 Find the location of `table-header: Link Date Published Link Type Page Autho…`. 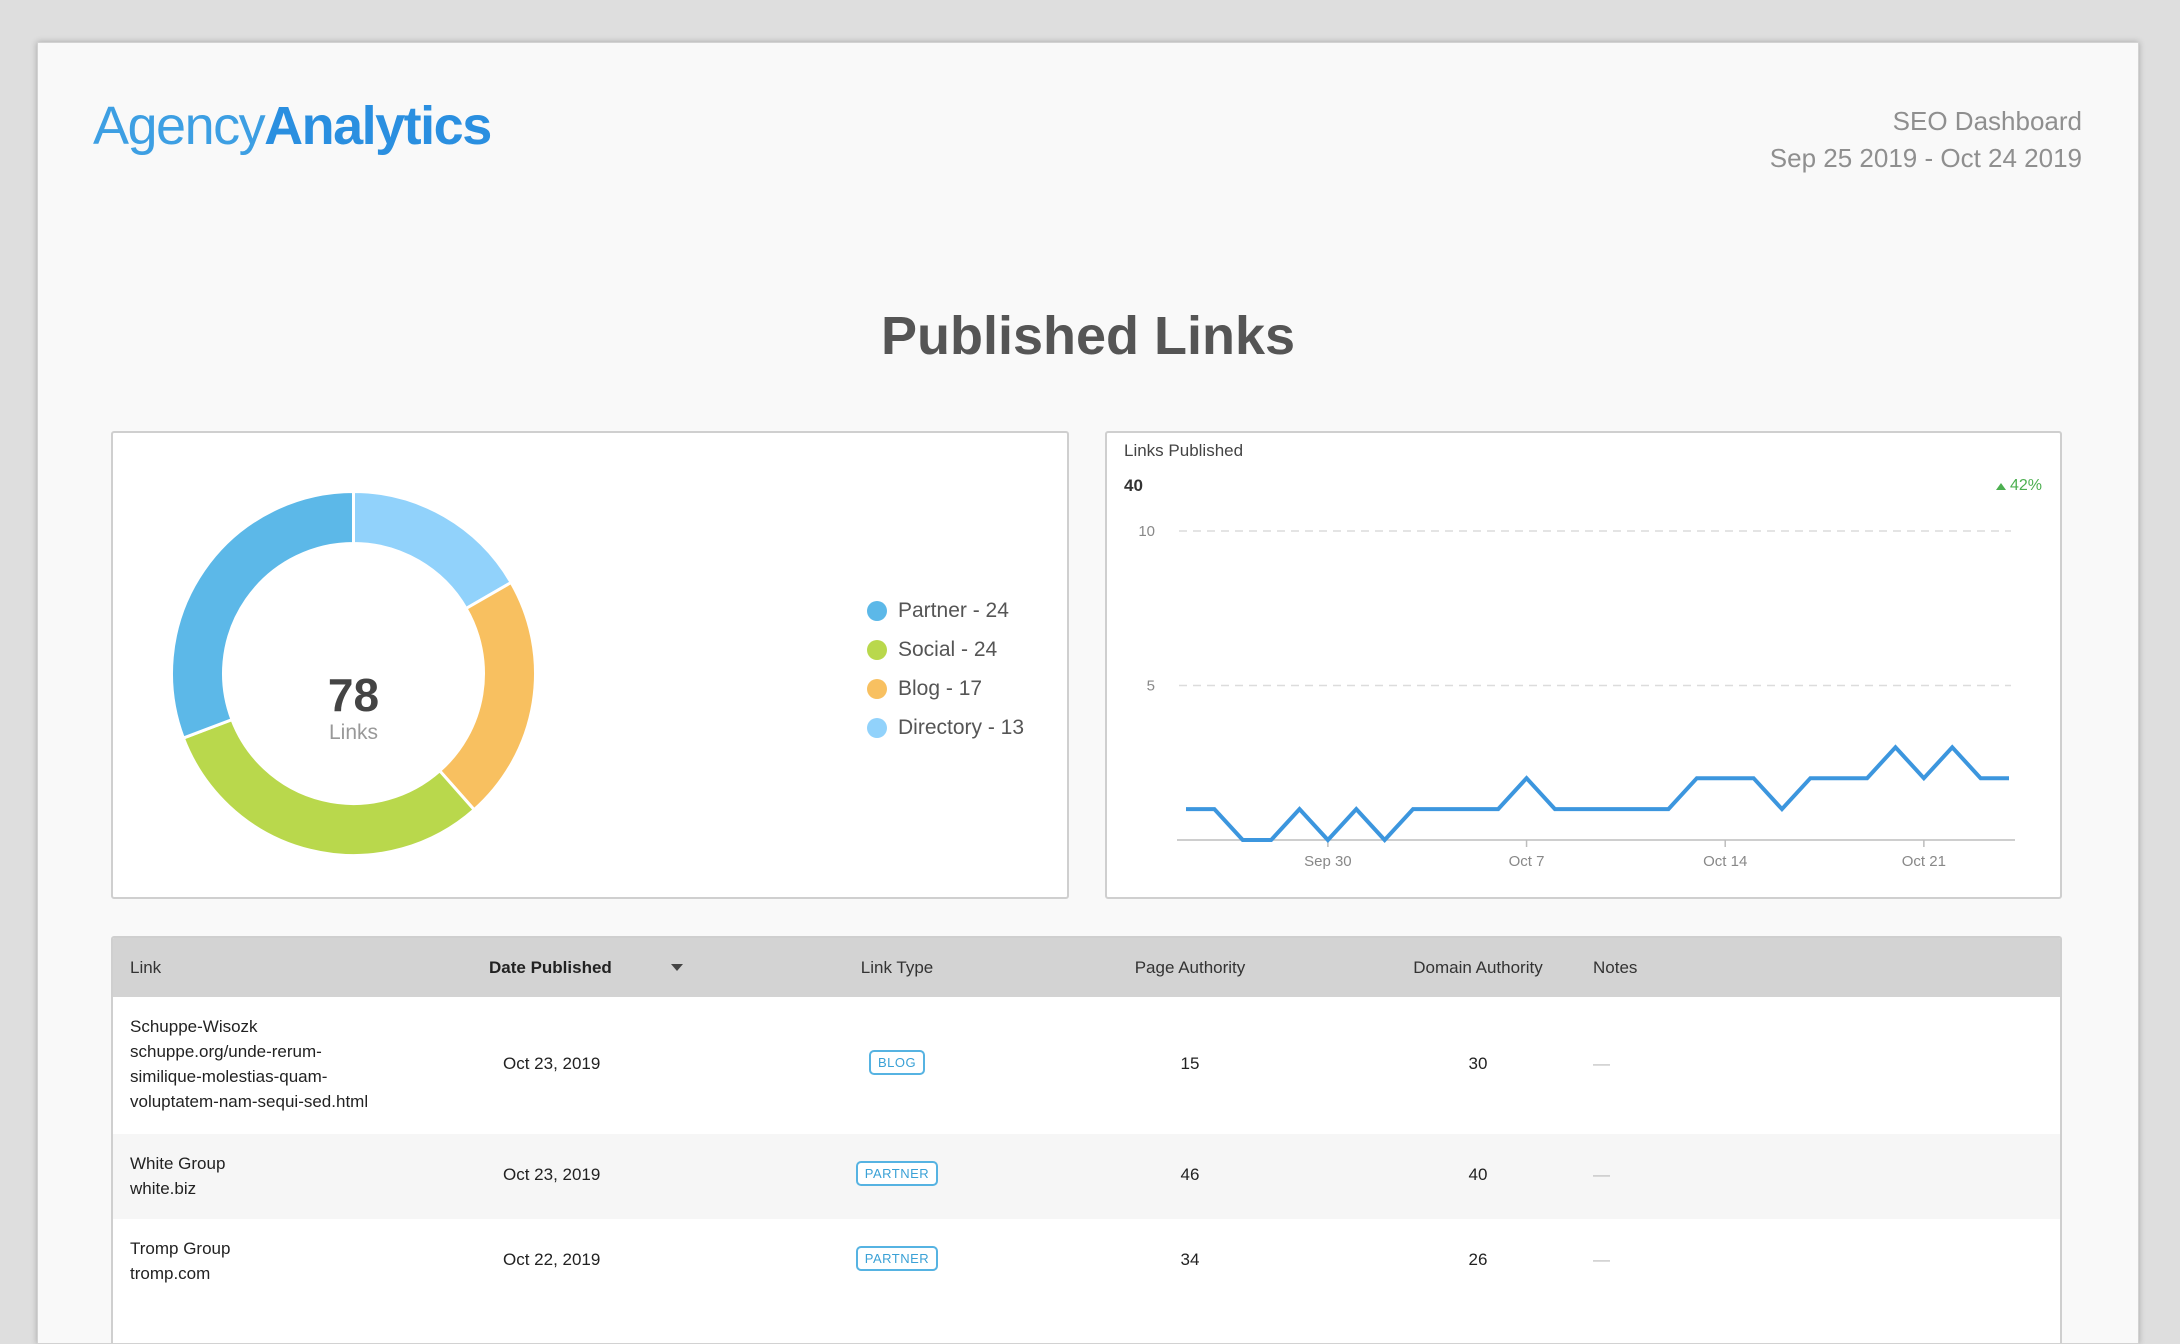

table-header: Link Date Published Link Type Page Autho… is located at coordinates (1086, 967).